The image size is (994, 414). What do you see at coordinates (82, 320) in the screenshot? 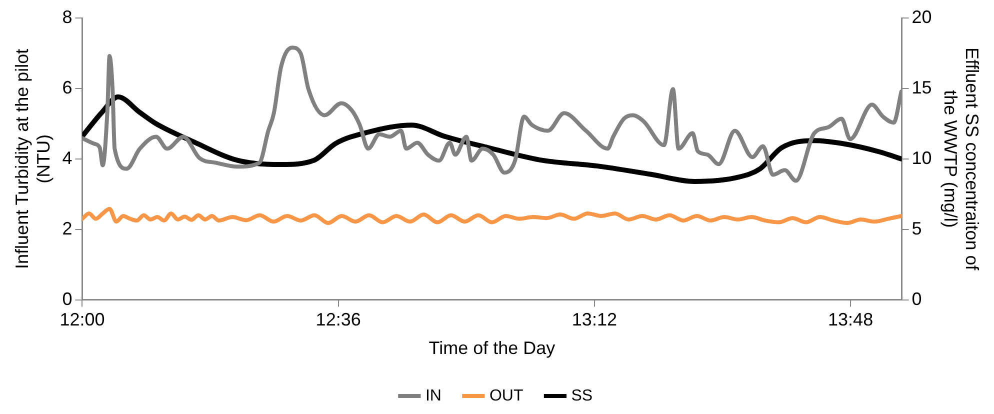
I see `x-tick-label: 12:00` at bounding box center [82, 320].